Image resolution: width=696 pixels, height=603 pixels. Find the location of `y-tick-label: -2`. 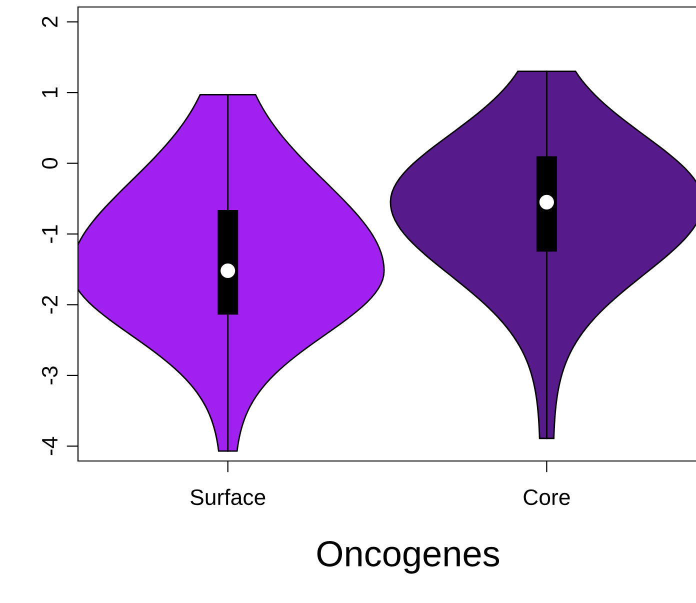

y-tick-label: -2 is located at coordinates (50, 305).